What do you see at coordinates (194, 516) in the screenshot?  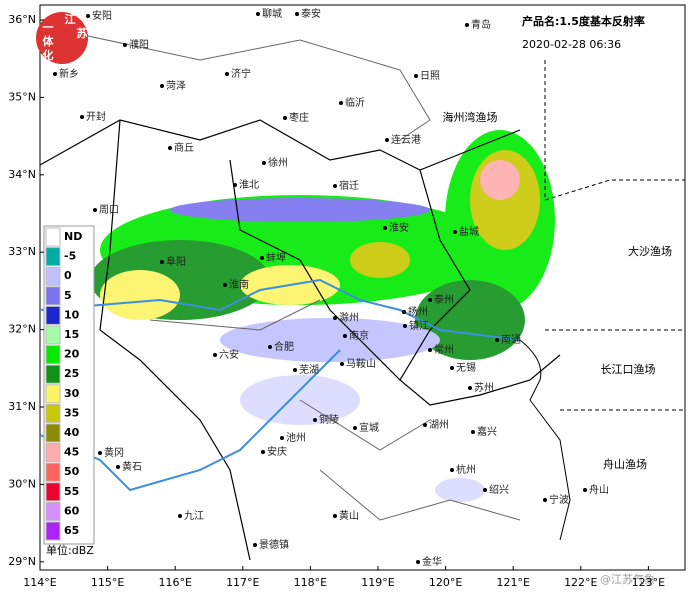 I see `city-label: 九江` at bounding box center [194, 516].